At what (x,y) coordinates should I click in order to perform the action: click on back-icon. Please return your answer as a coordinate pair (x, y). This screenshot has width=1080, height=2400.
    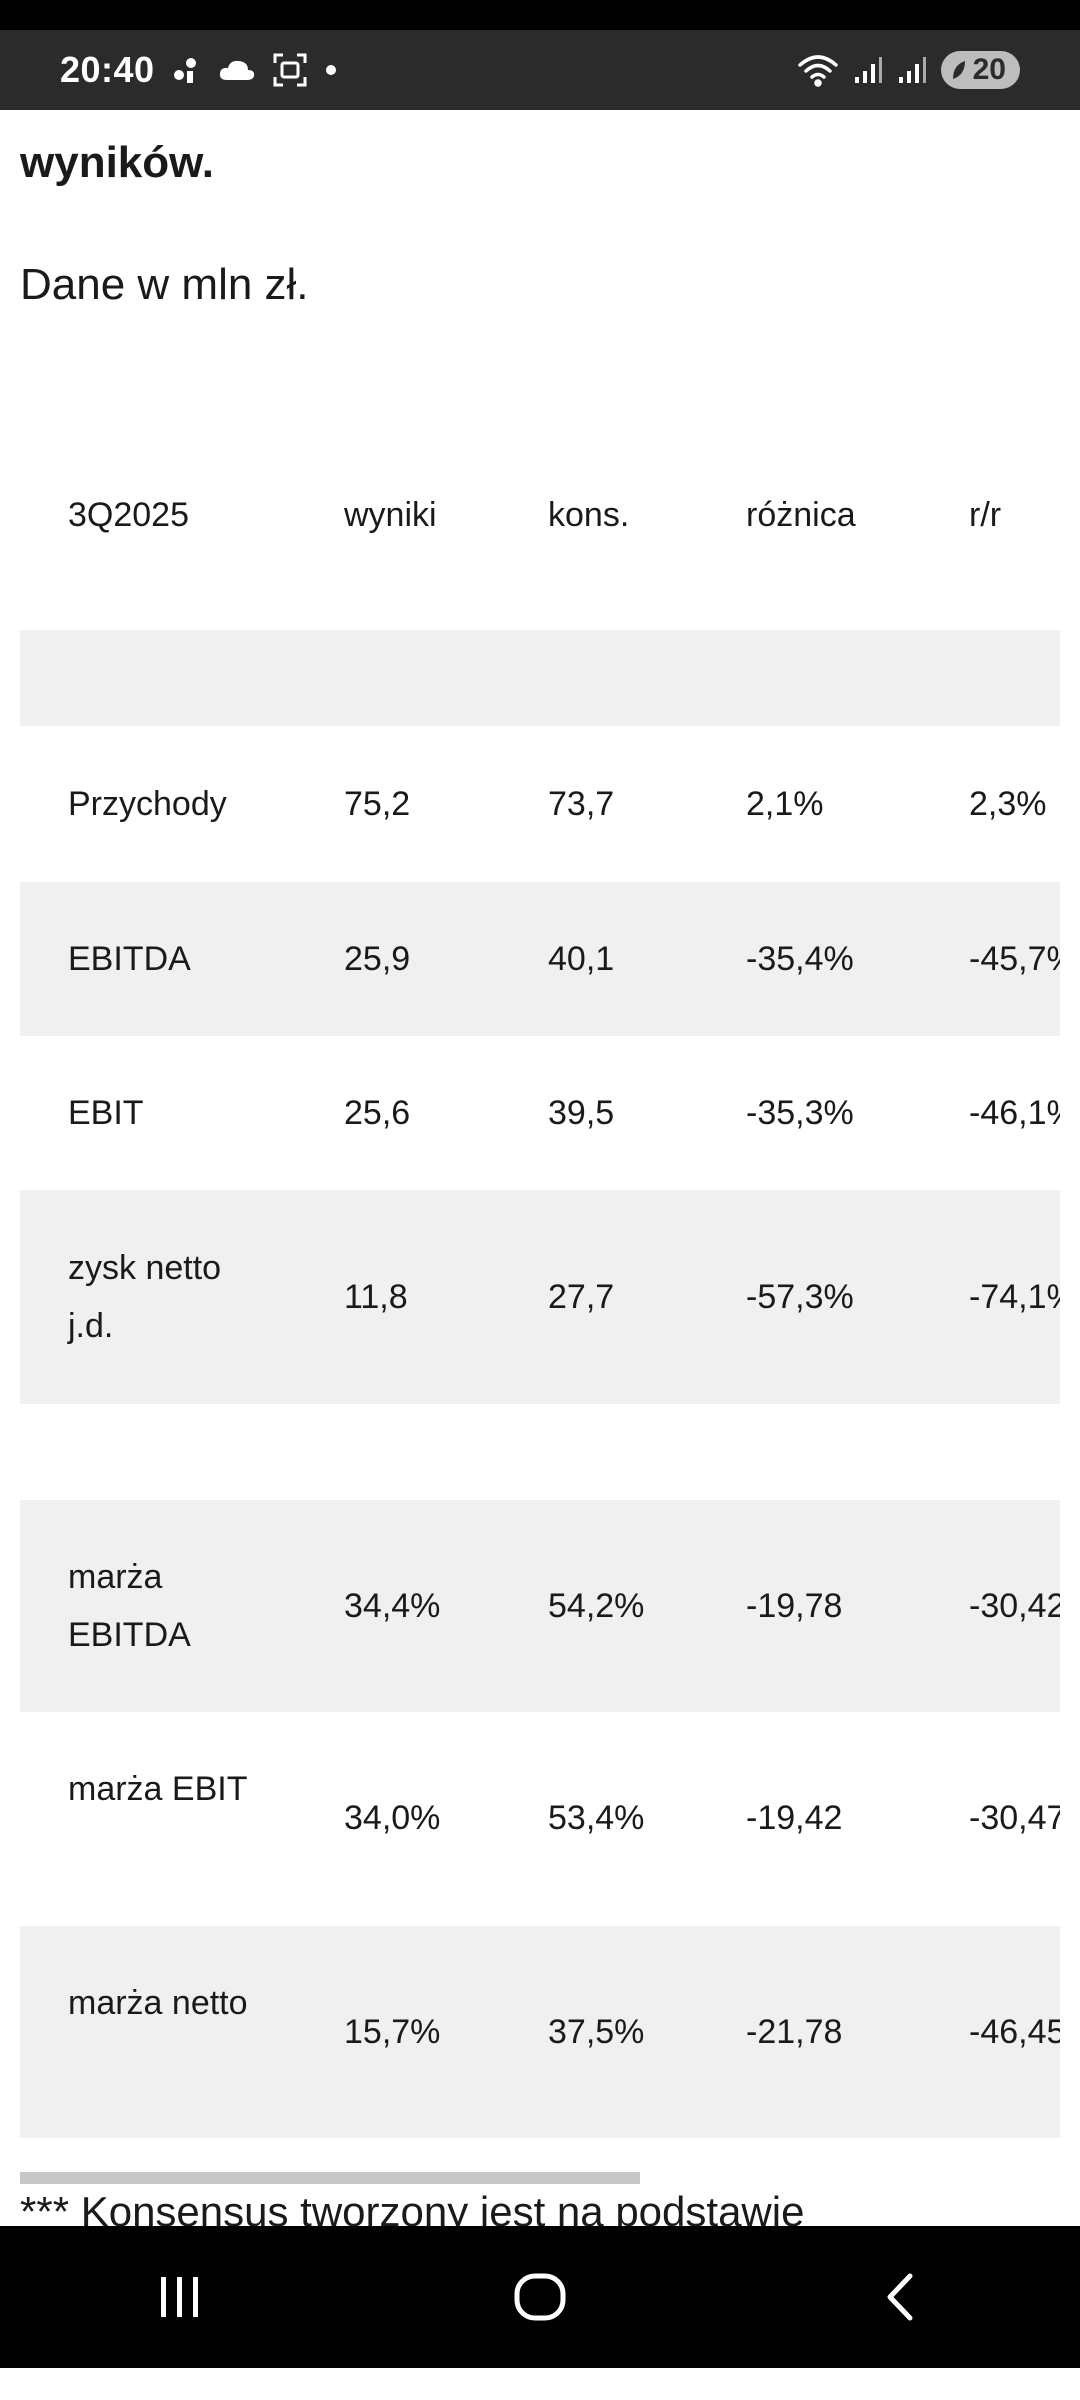
    Looking at the image, I should click on (900, 2297).